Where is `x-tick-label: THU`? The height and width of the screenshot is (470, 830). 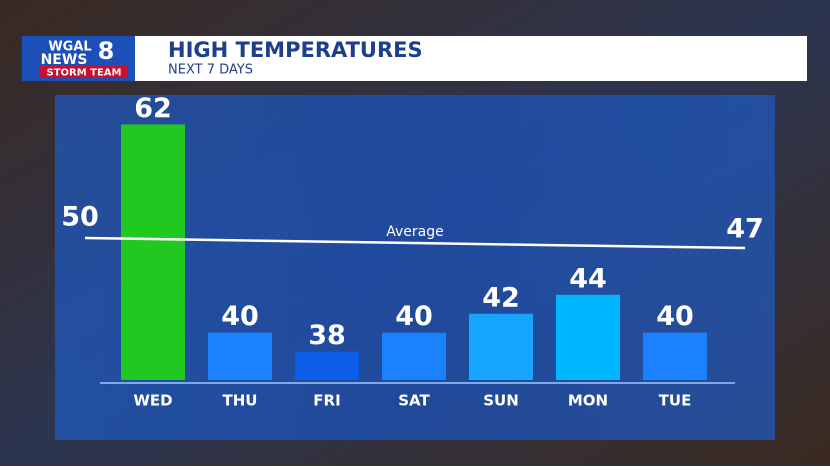
x-tick-label: THU is located at coordinates (240, 401).